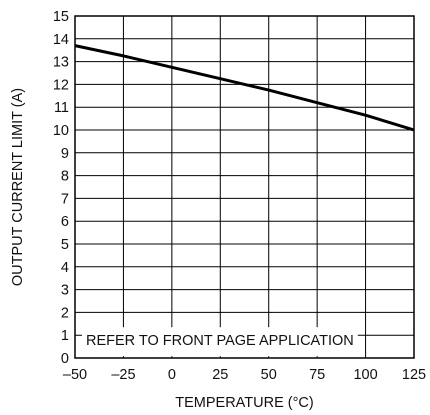  What do you see at coordinates (365, 375) in the screenshot?
I see `x-tick-label: 100` at bounding box center [365, 375].